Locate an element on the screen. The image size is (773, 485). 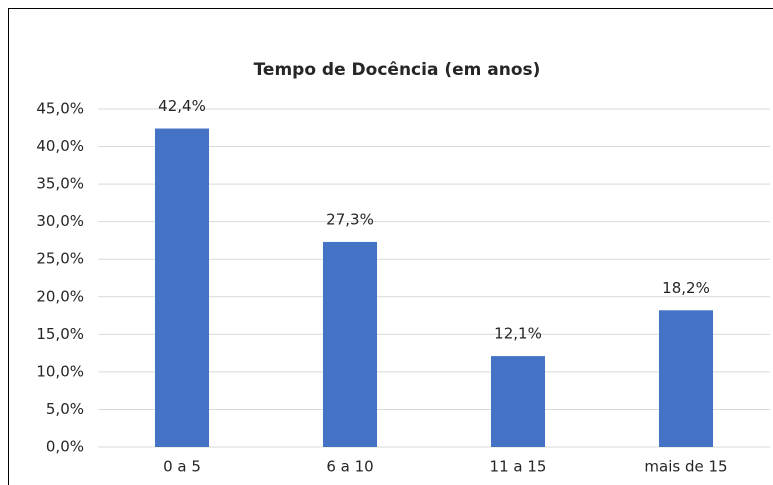
x-tick-label: 6 a 10 is located at coordinates (349, 467).